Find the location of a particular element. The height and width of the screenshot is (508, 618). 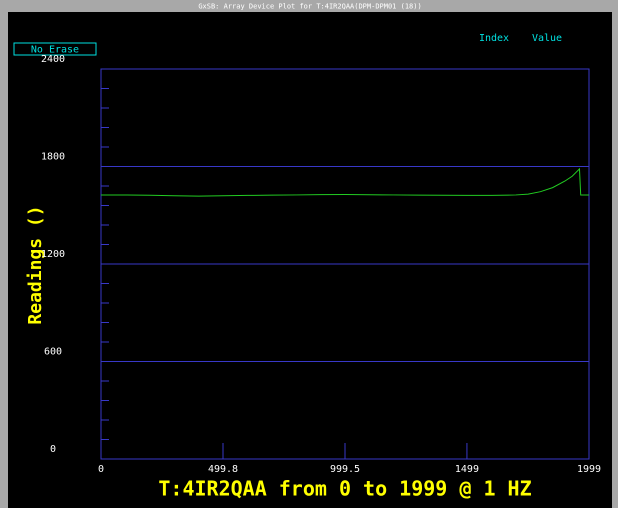

y-tick-label: 1800 is located at coordinates (53, 157).